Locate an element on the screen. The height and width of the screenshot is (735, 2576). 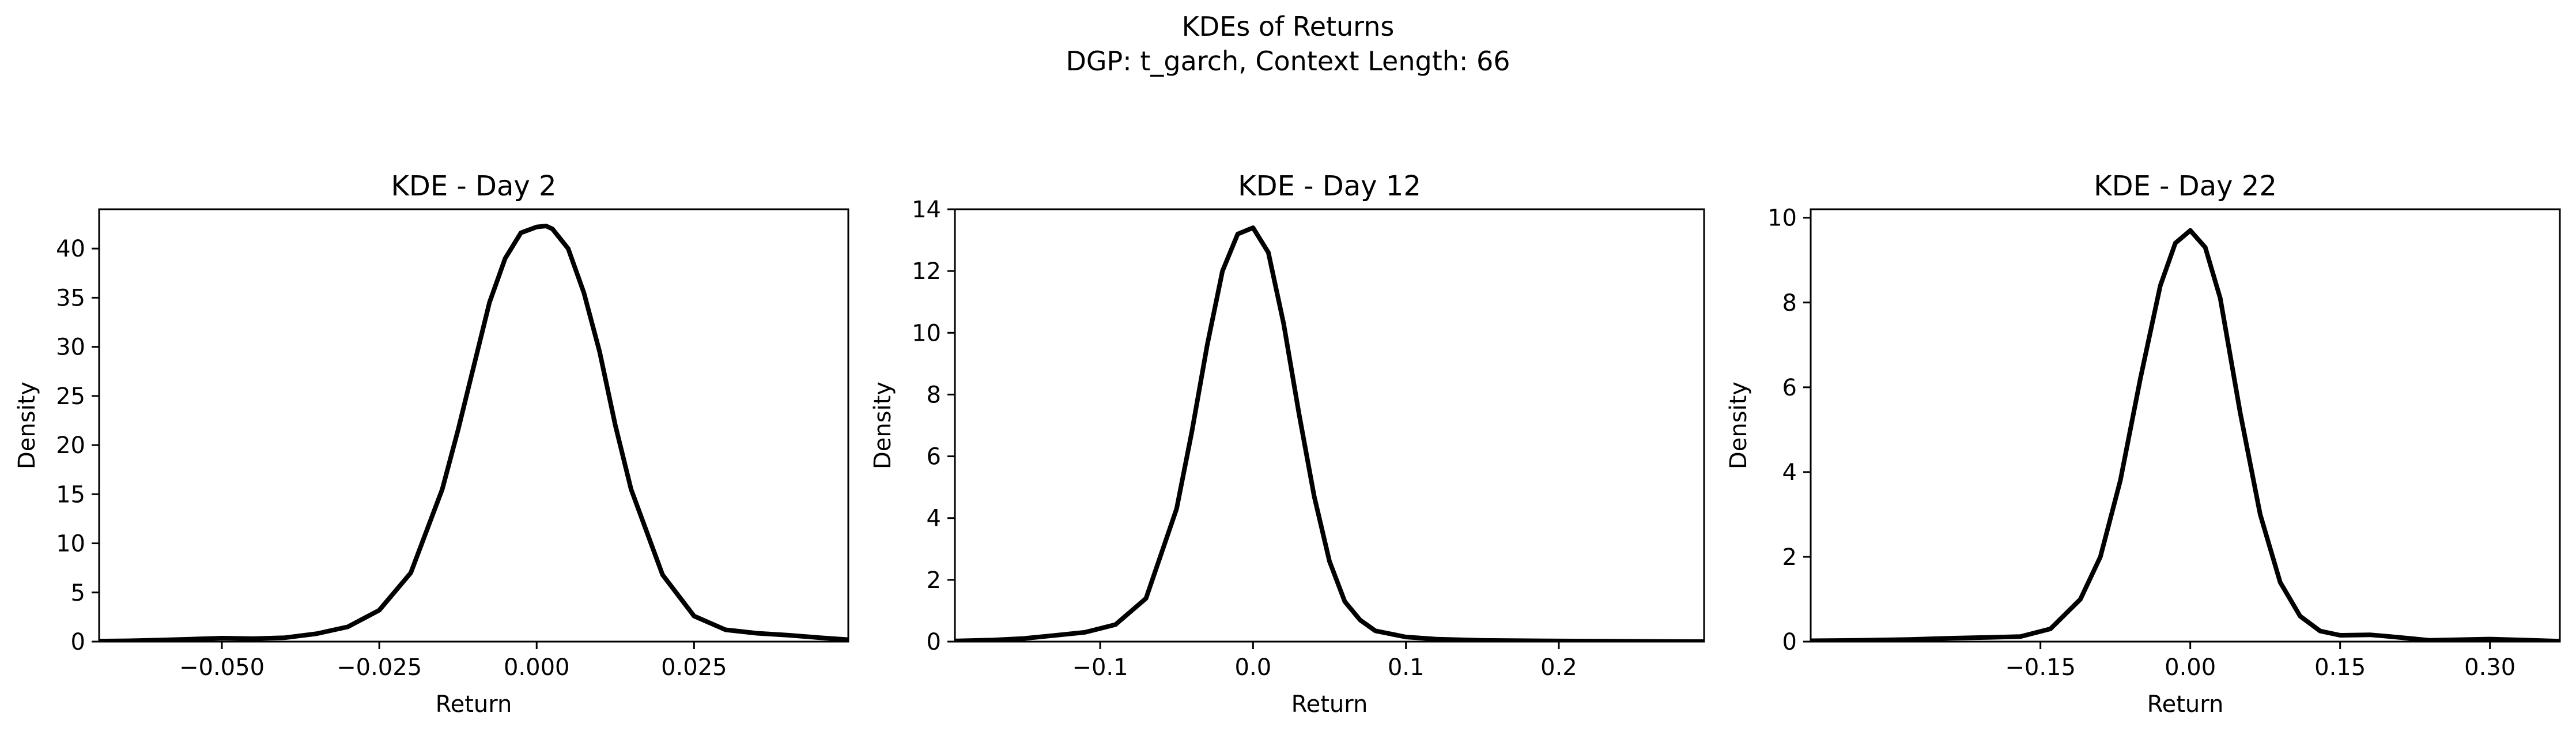
subplot-title: KDE - Day 22 is located at coordinates (2185, 186).